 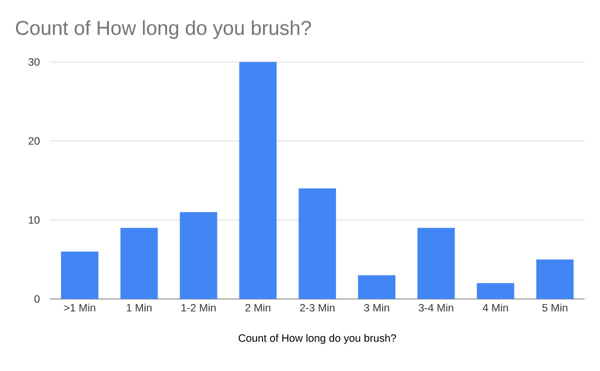 What do you see at coordinates (555, 308) in the screenshot?
I see `x-tick-label: 5 Min` at bounding box center [555, 308].